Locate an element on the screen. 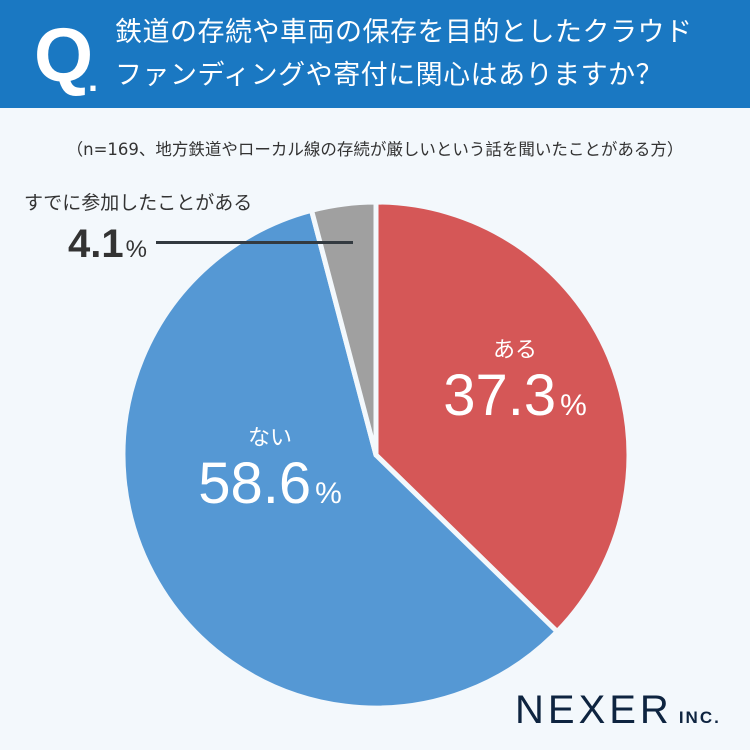  slice-category: ない is located at coordinates (269, 438).